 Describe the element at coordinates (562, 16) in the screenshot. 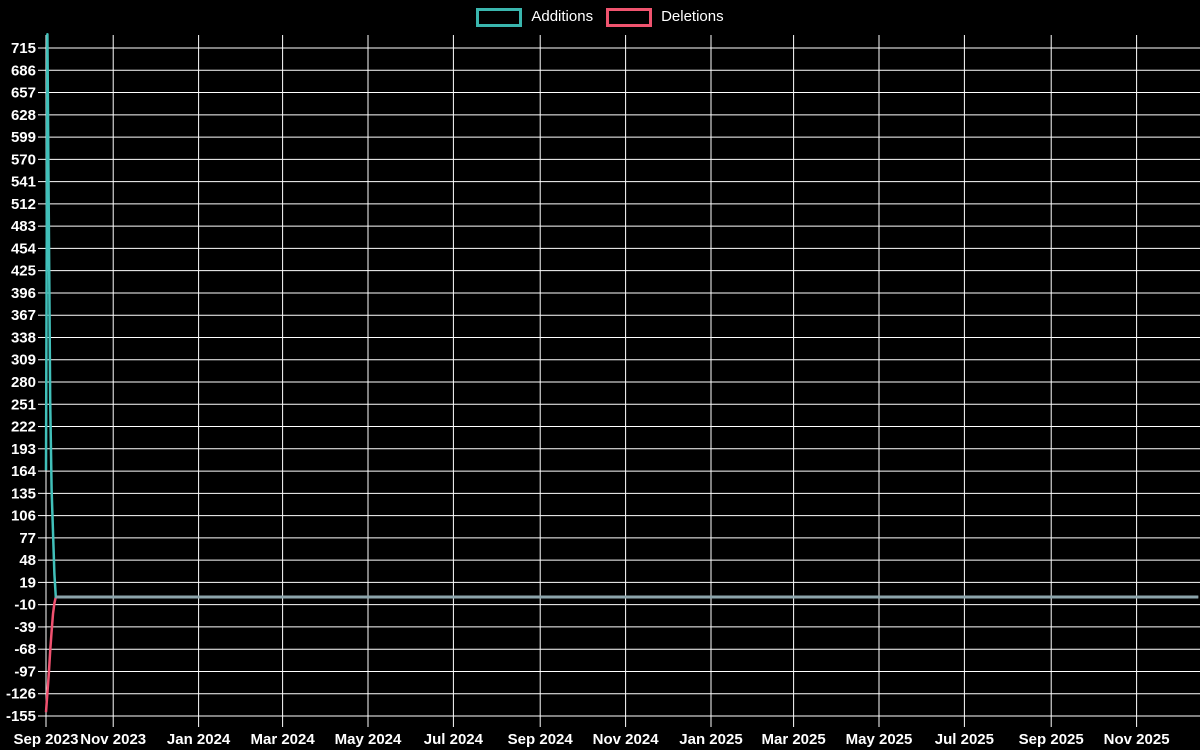

I see `legend-label-additions: Additions` at that location.